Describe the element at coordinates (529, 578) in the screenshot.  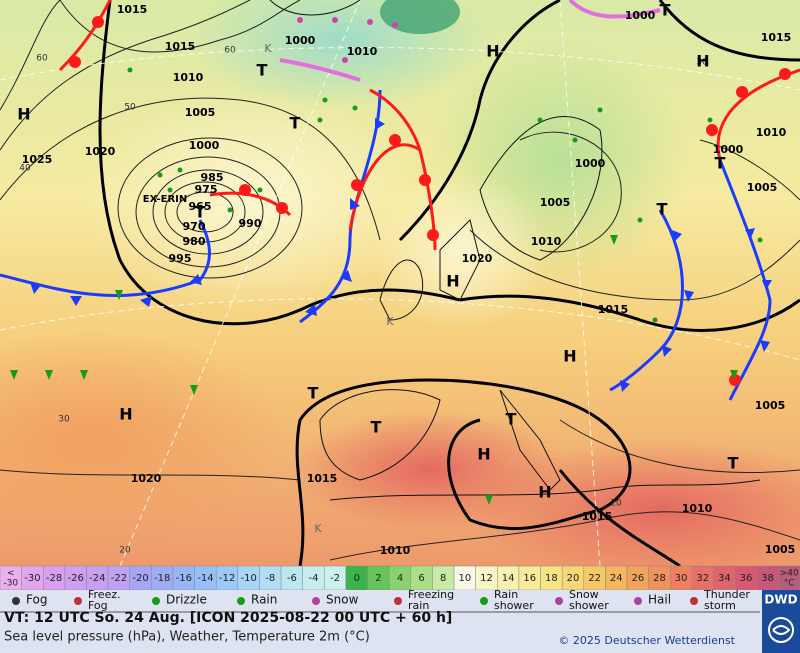
I see `scale-label: 16` at that location.